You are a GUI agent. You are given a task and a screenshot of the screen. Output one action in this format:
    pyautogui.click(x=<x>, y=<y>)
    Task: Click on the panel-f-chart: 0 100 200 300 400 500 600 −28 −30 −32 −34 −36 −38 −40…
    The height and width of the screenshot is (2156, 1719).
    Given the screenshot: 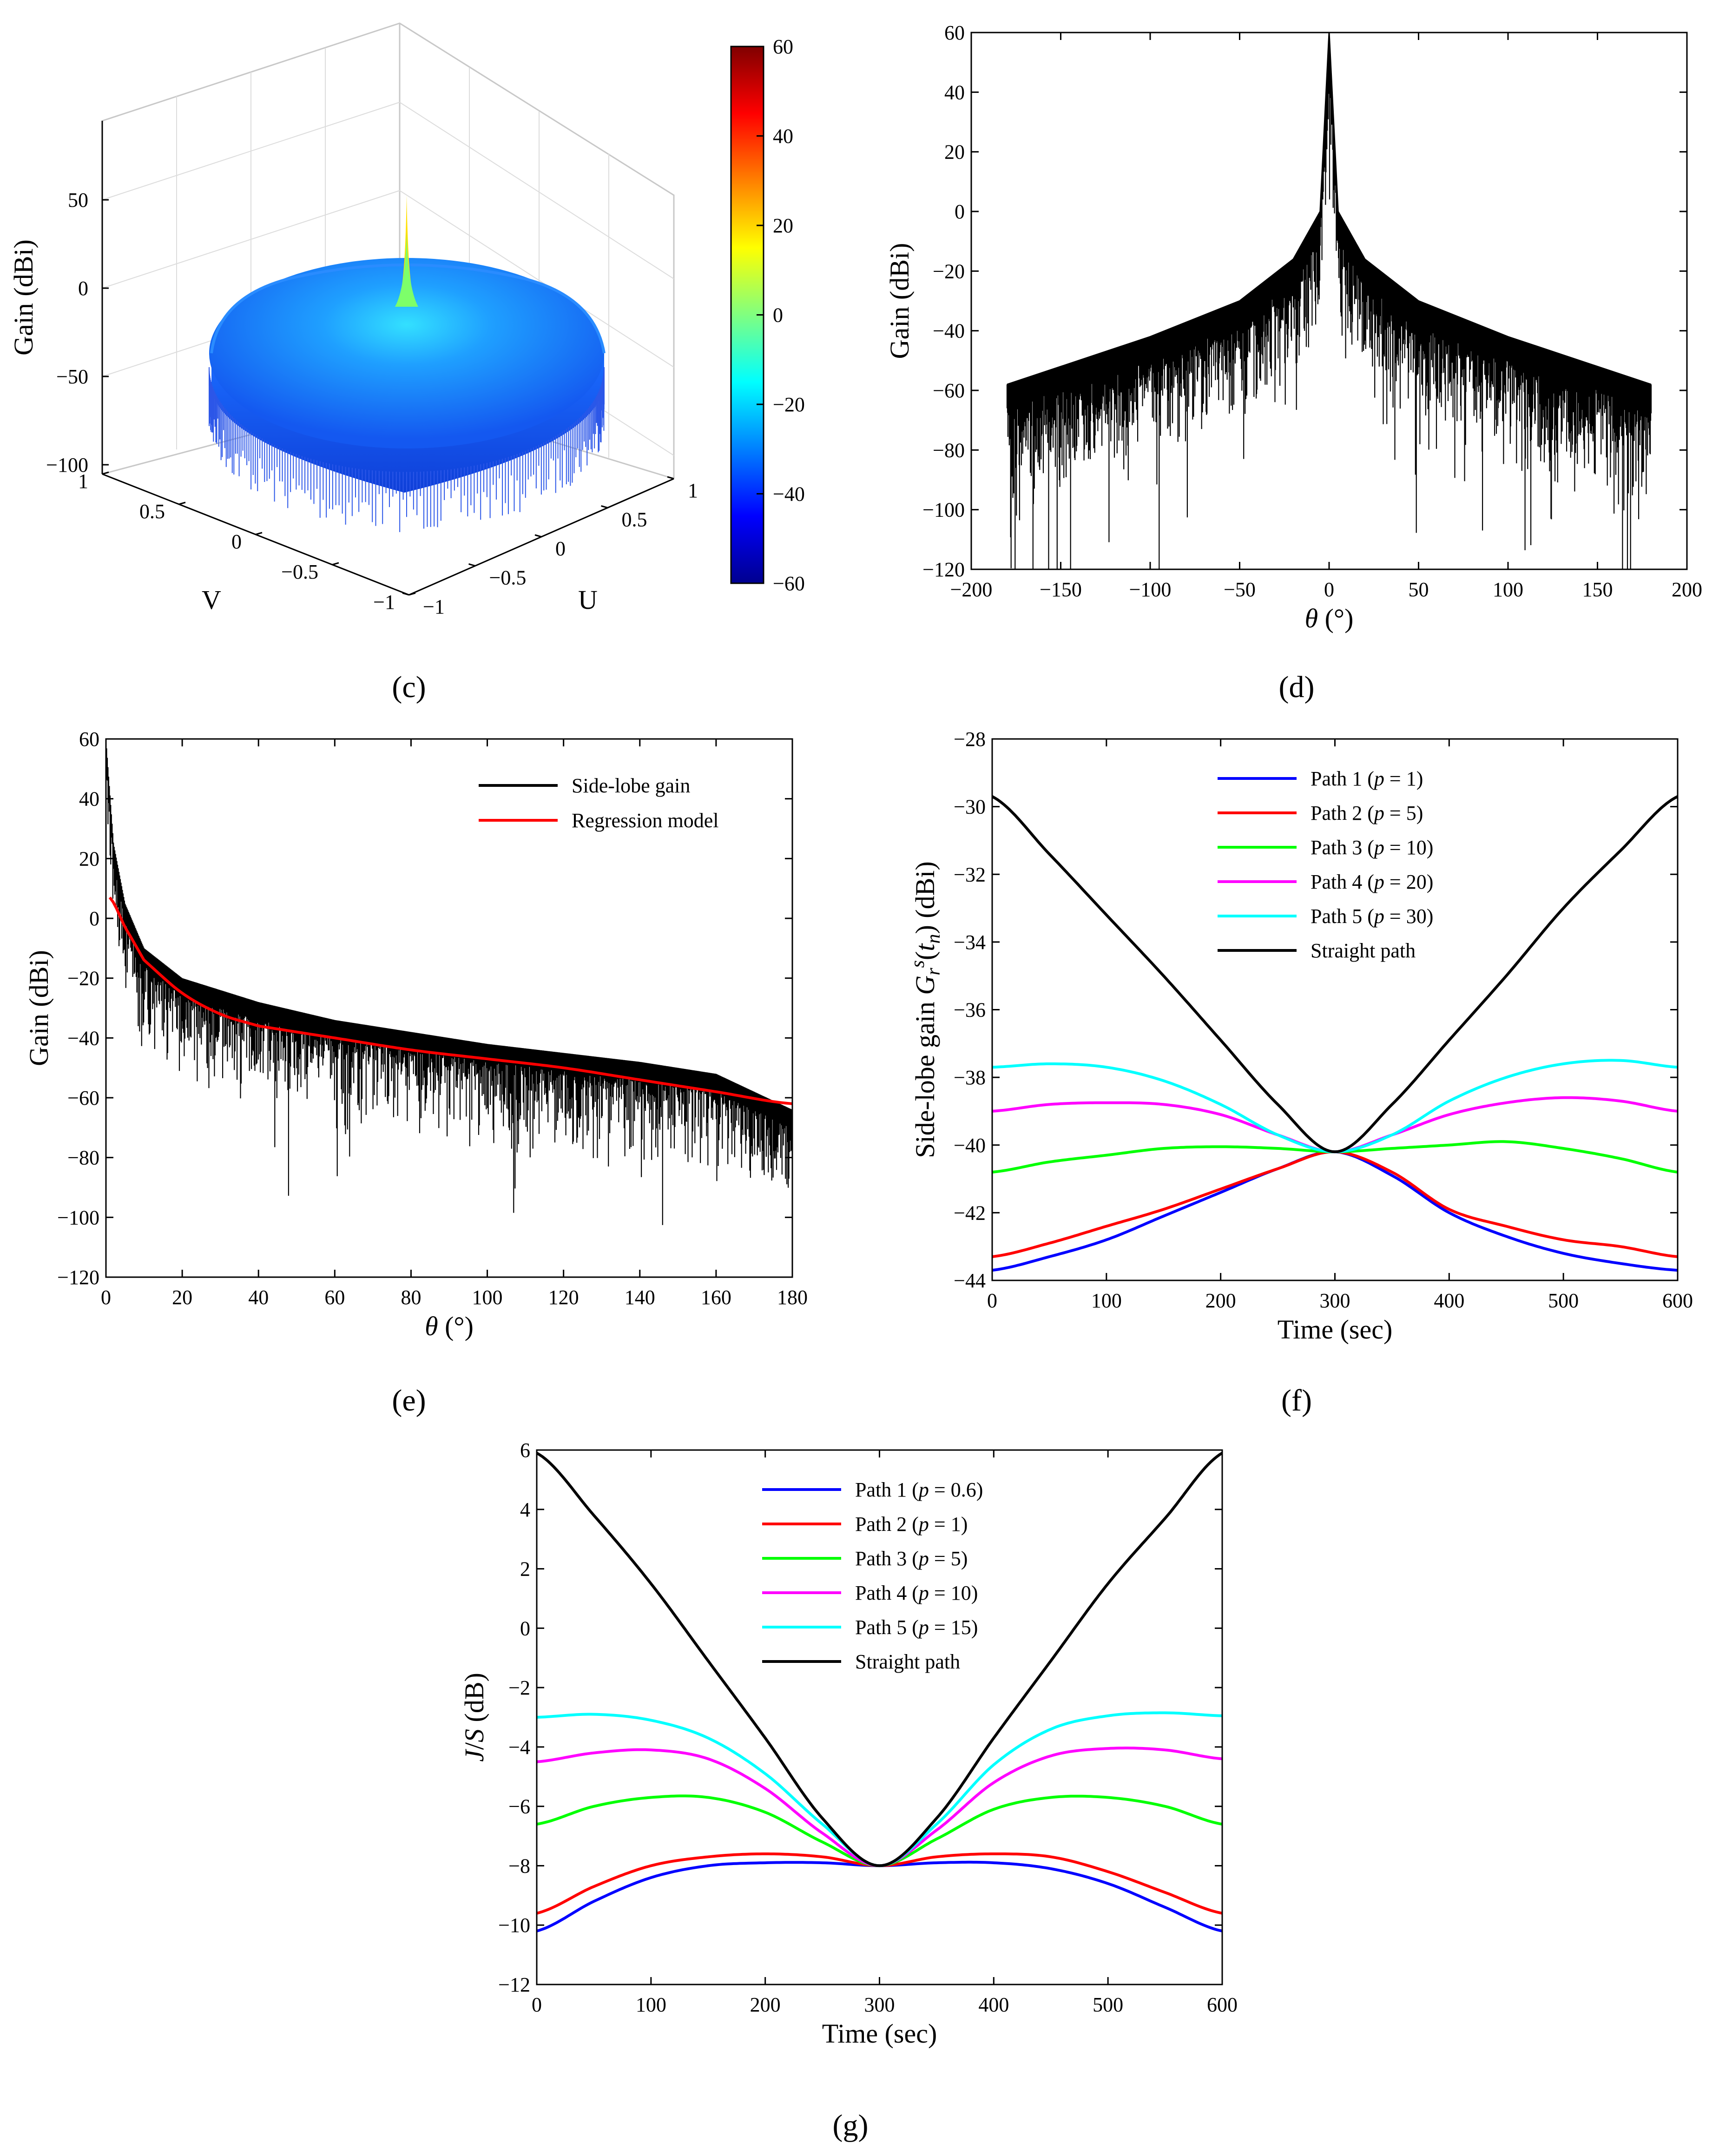 What is the action you would take?
    pyautogui.click(x=1300, y=1036)
    